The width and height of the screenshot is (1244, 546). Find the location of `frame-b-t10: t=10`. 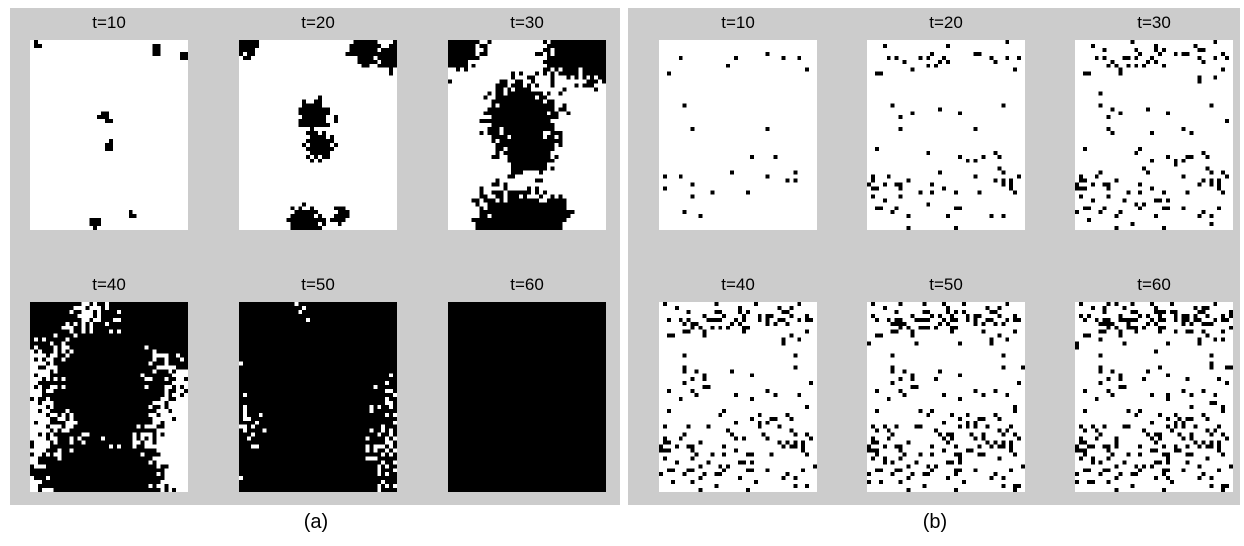

frame-b-t10: t=10 is located at coordinates (738, 121).